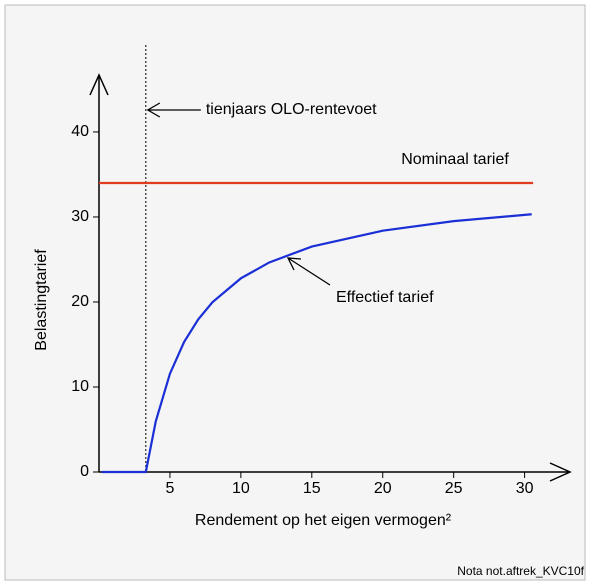 The width and height of the screenshot is (590, 586). What do you see at coordinates (385, 297) in the screenshot?
I see `series-label: Effectief tarief` at bounding box center [385, 297].